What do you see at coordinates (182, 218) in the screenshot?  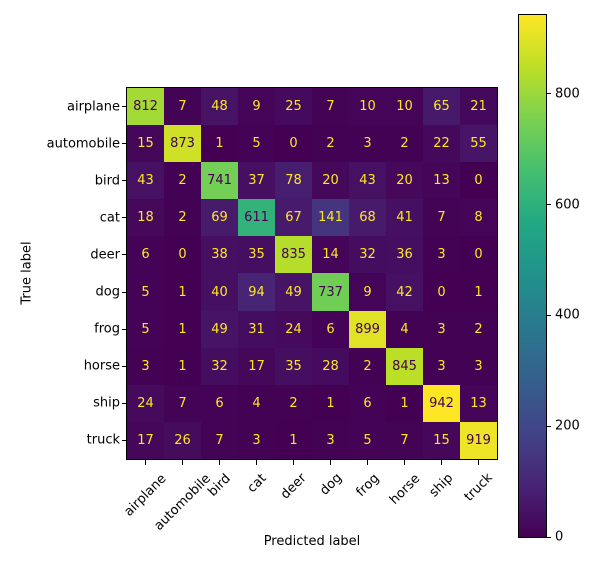 I see `matrix-cell-cat-automobile: 2` at bounding box center [182, 218].